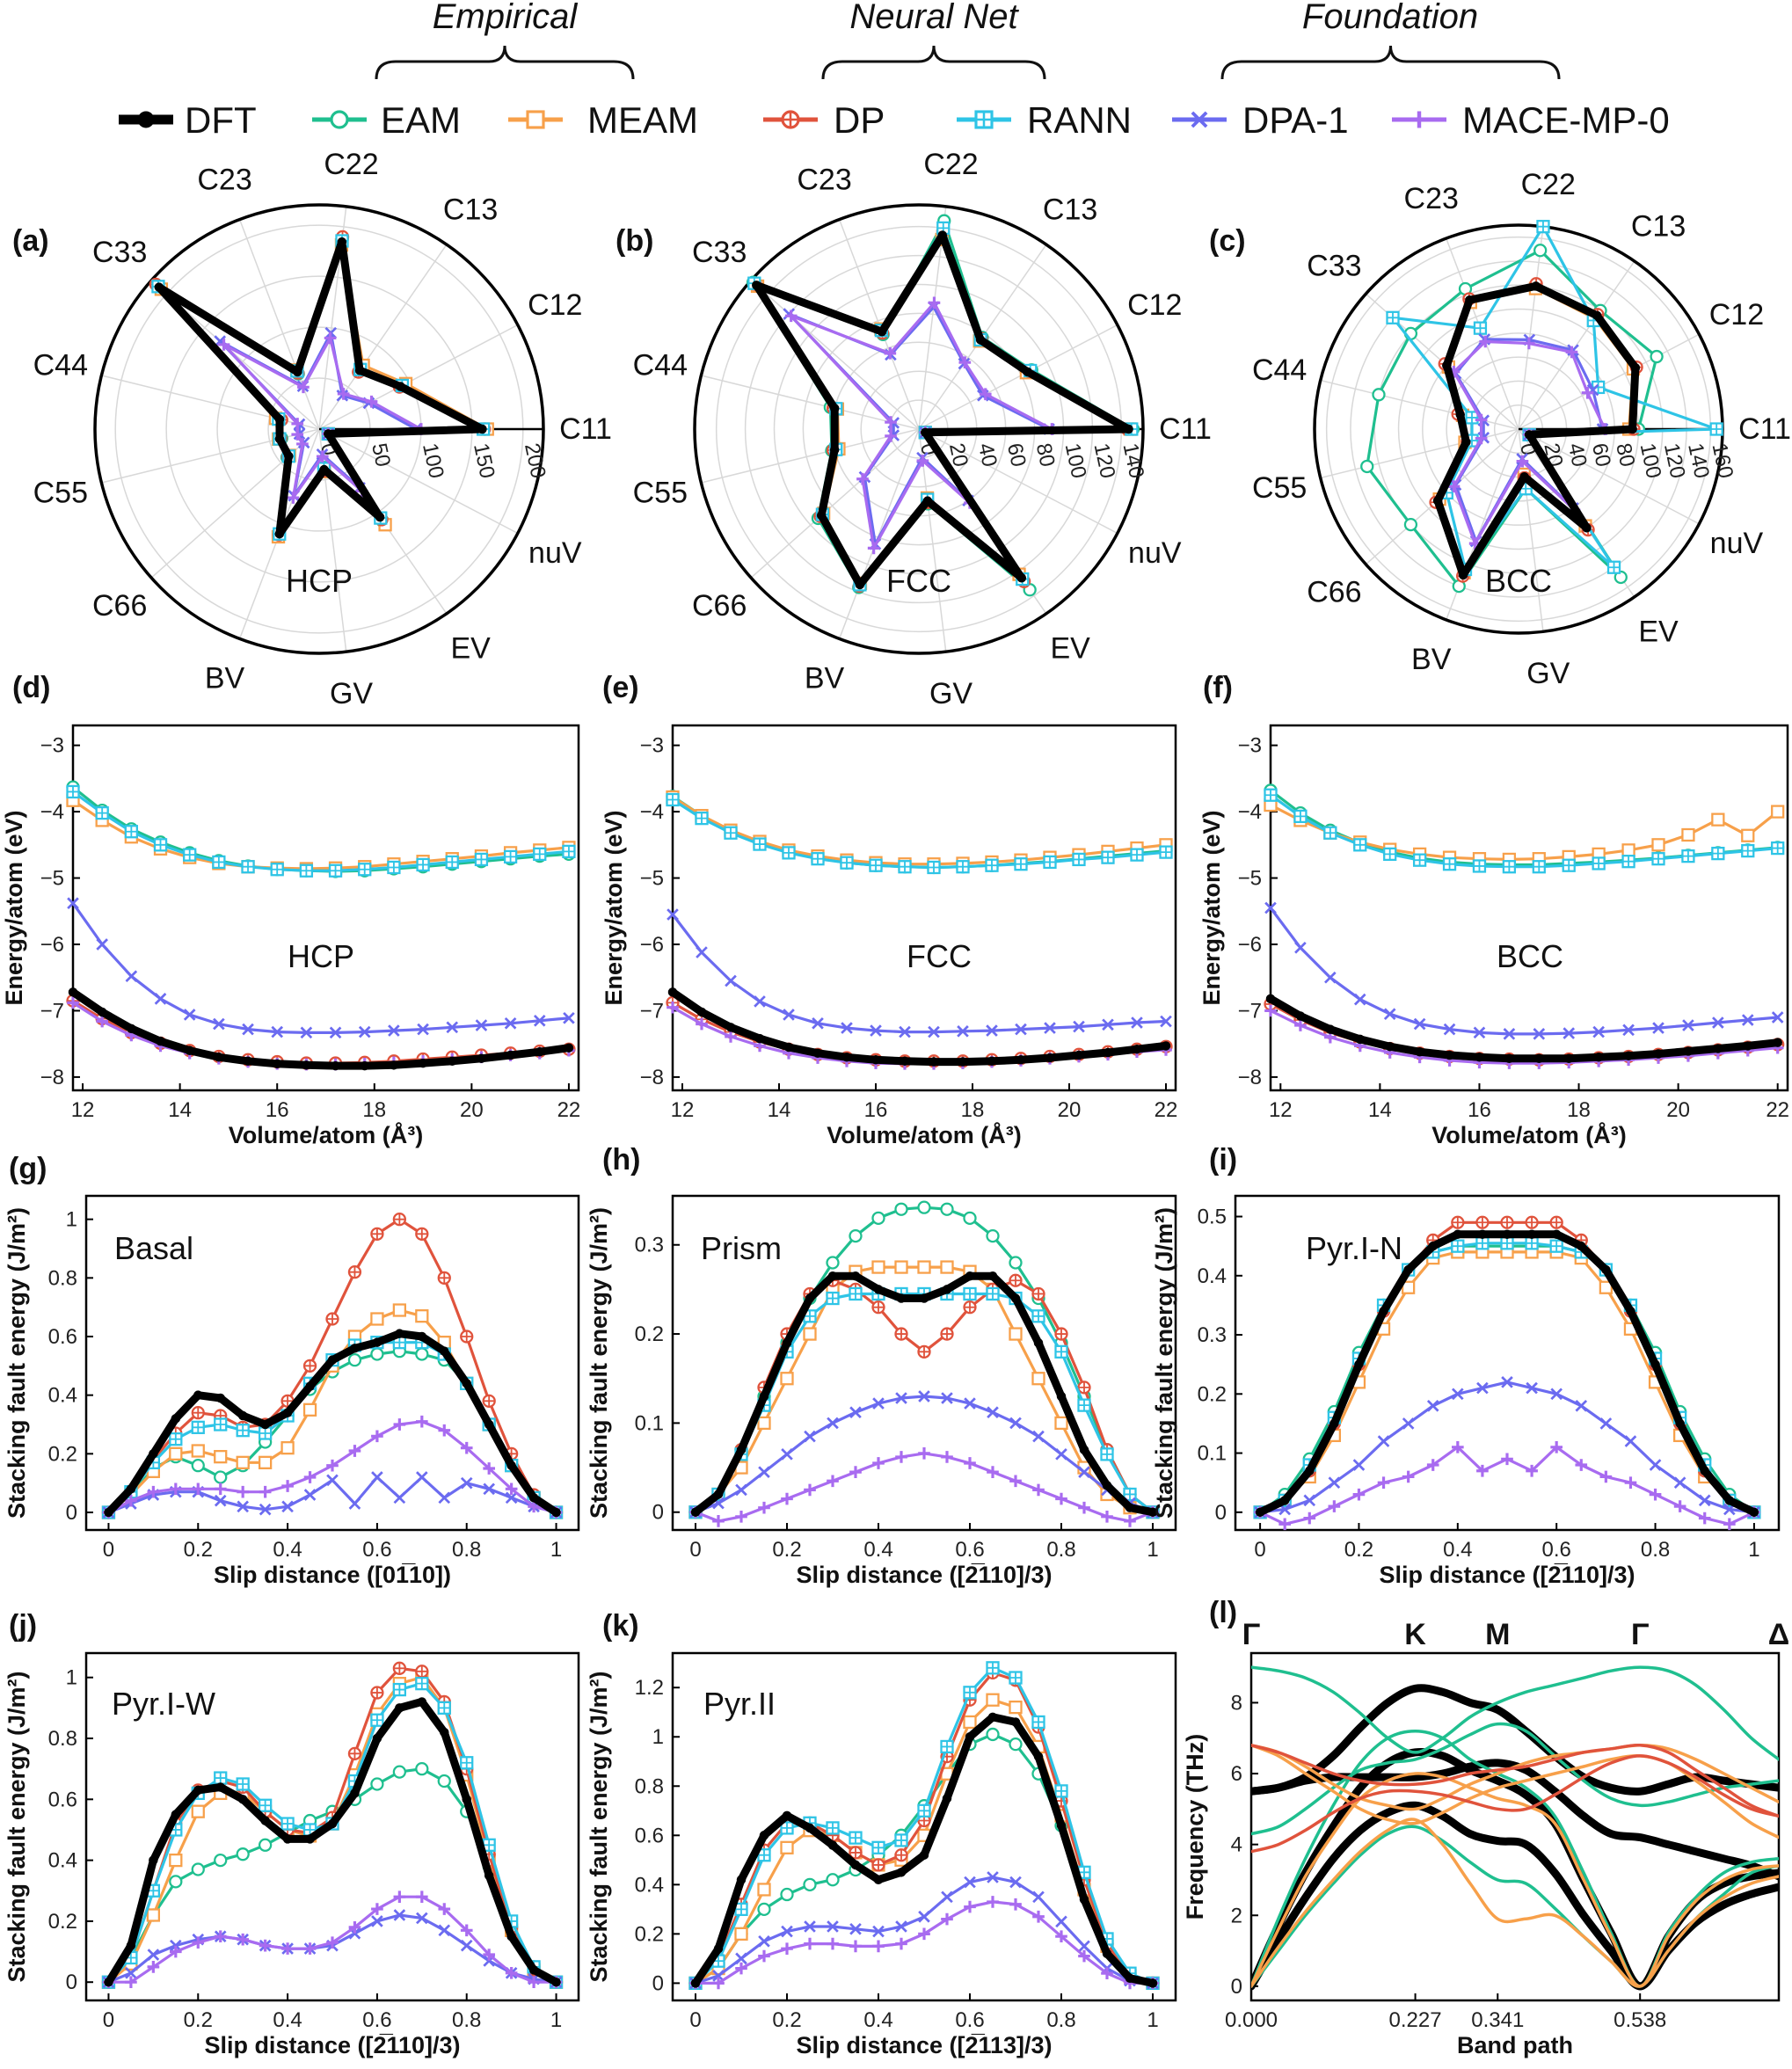 Image resolution: width=1792 pixels, height=2069 pixels. What do you see at coordinates (320, 1029) in the screenshot?
I see `series-line` at bounding box center [320, 1029].